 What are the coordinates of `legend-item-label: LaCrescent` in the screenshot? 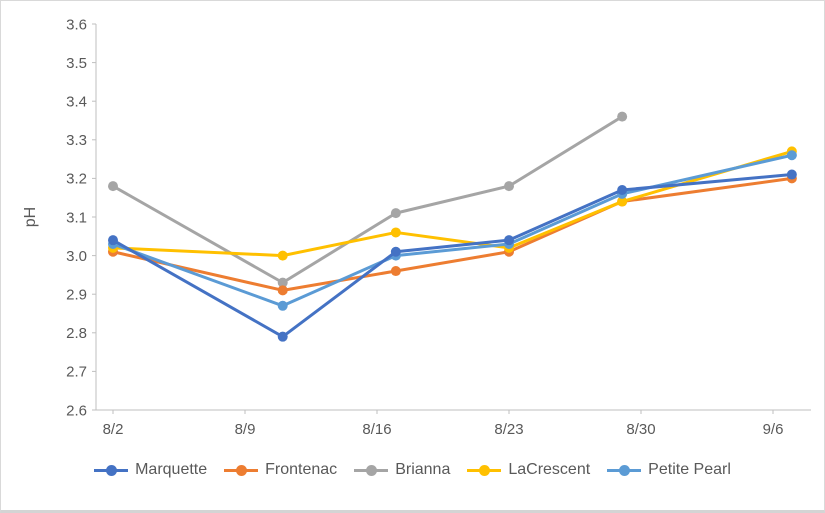 It's located at (549, 469).